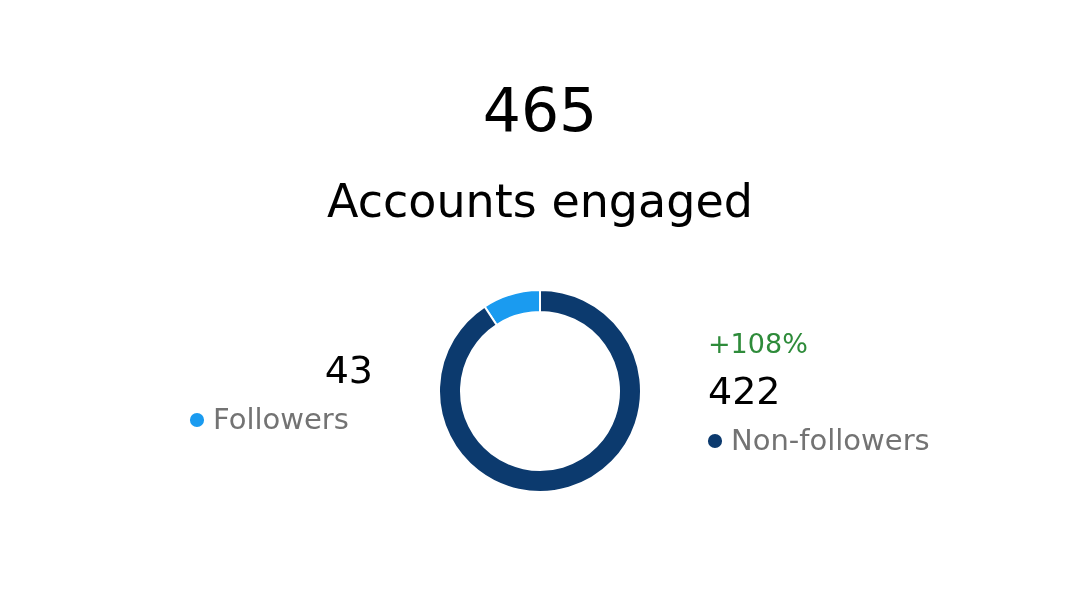  I want to click on data-label: 43, so click(348, 370).